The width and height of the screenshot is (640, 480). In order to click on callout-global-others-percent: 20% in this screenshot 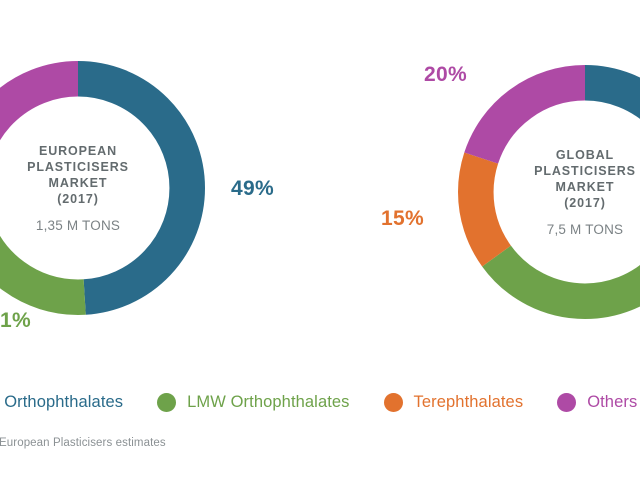, I will do `click(445, 74)`.